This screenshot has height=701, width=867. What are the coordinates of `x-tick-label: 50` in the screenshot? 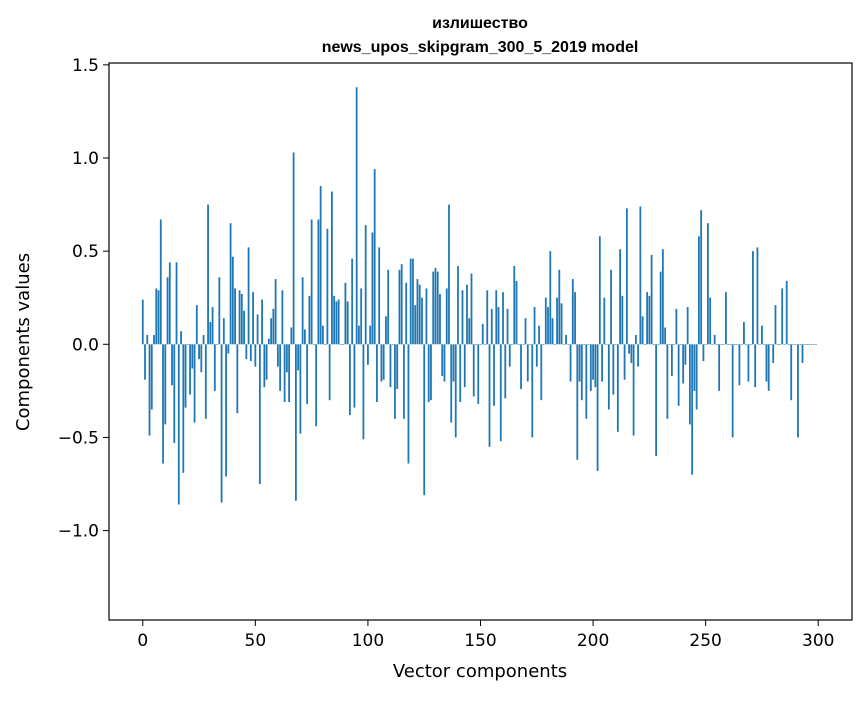 It's located at (256, 641).